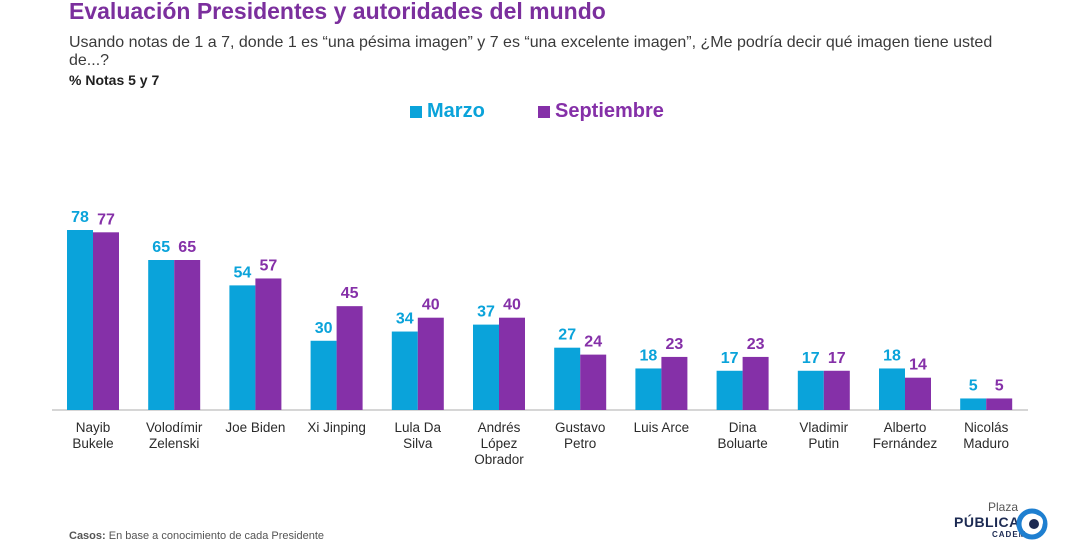 The width and height of the screenshot is (1080, 542). Describe the element at coordinates (675, 344) in the screenshot. I see `value-label-septiembre-7: 23` at that location.